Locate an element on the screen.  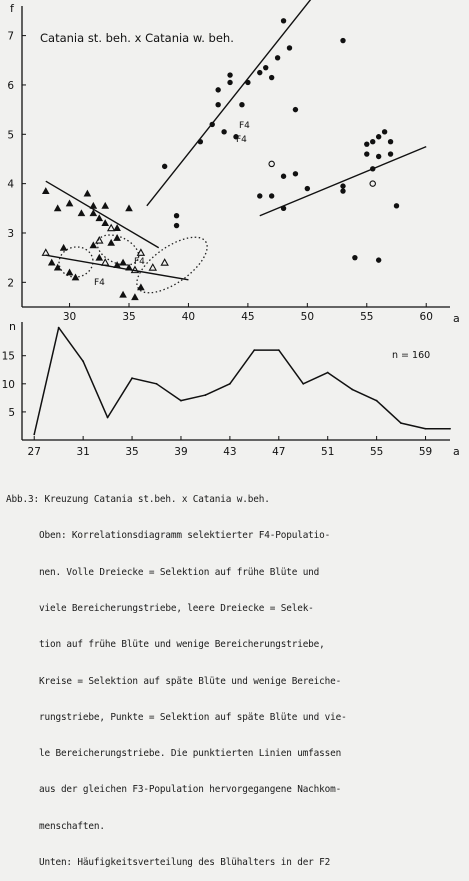
x-tick-label: 51 is located at coordinates (327, 452).